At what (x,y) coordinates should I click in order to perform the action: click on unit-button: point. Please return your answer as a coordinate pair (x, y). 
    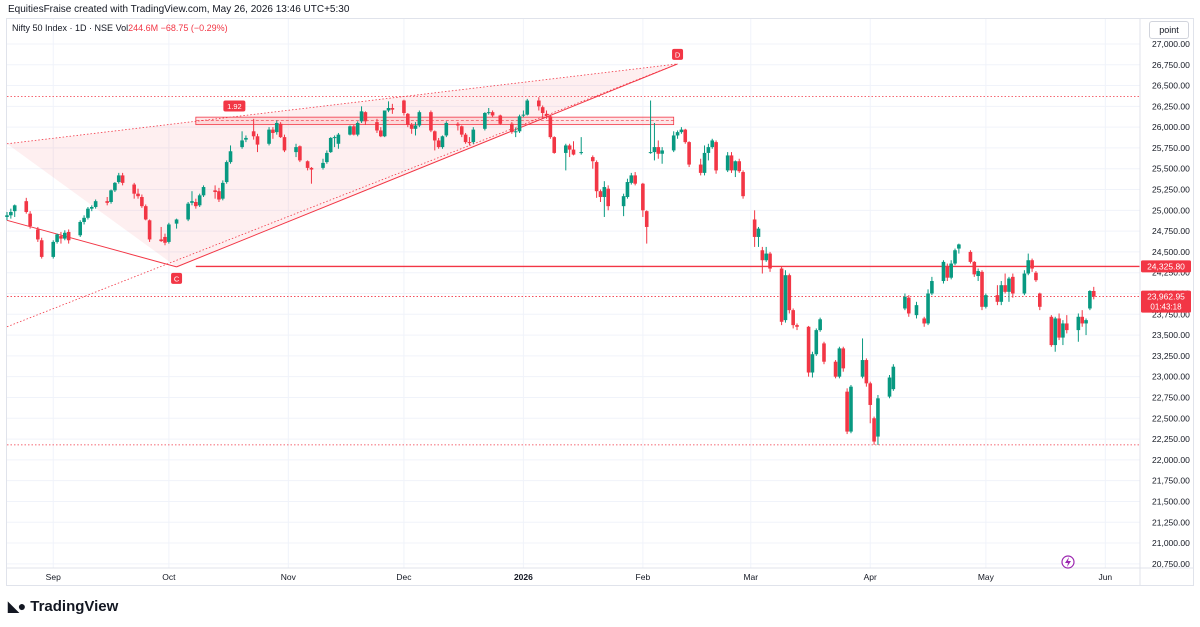
    Looking at the image, I should click on (1169, 30).